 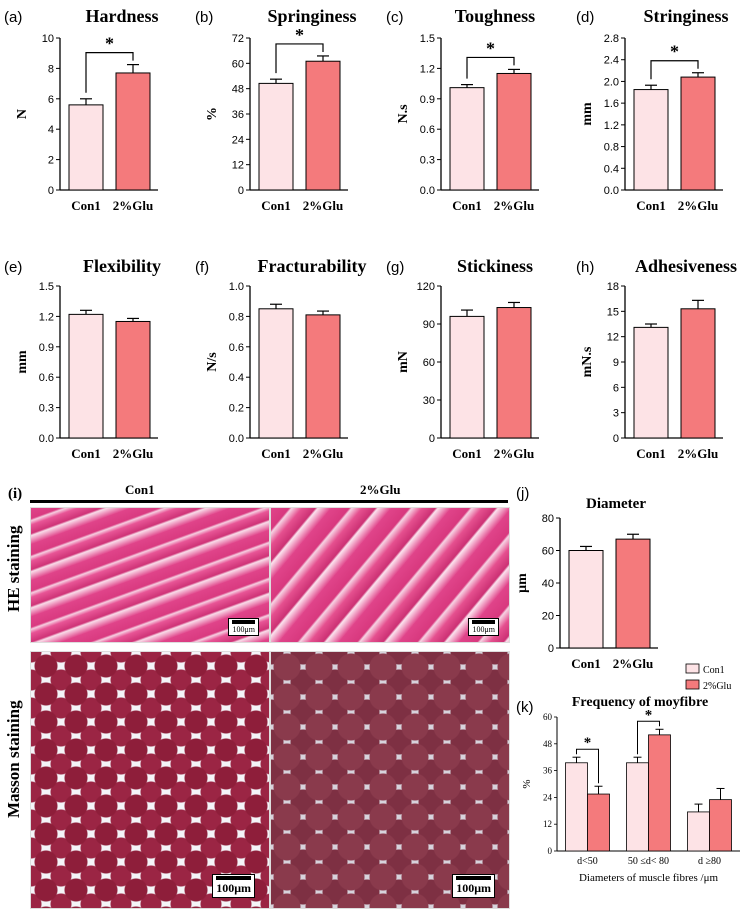 I want to click on y-axis-label: N/s, so click(x=212, y=362).